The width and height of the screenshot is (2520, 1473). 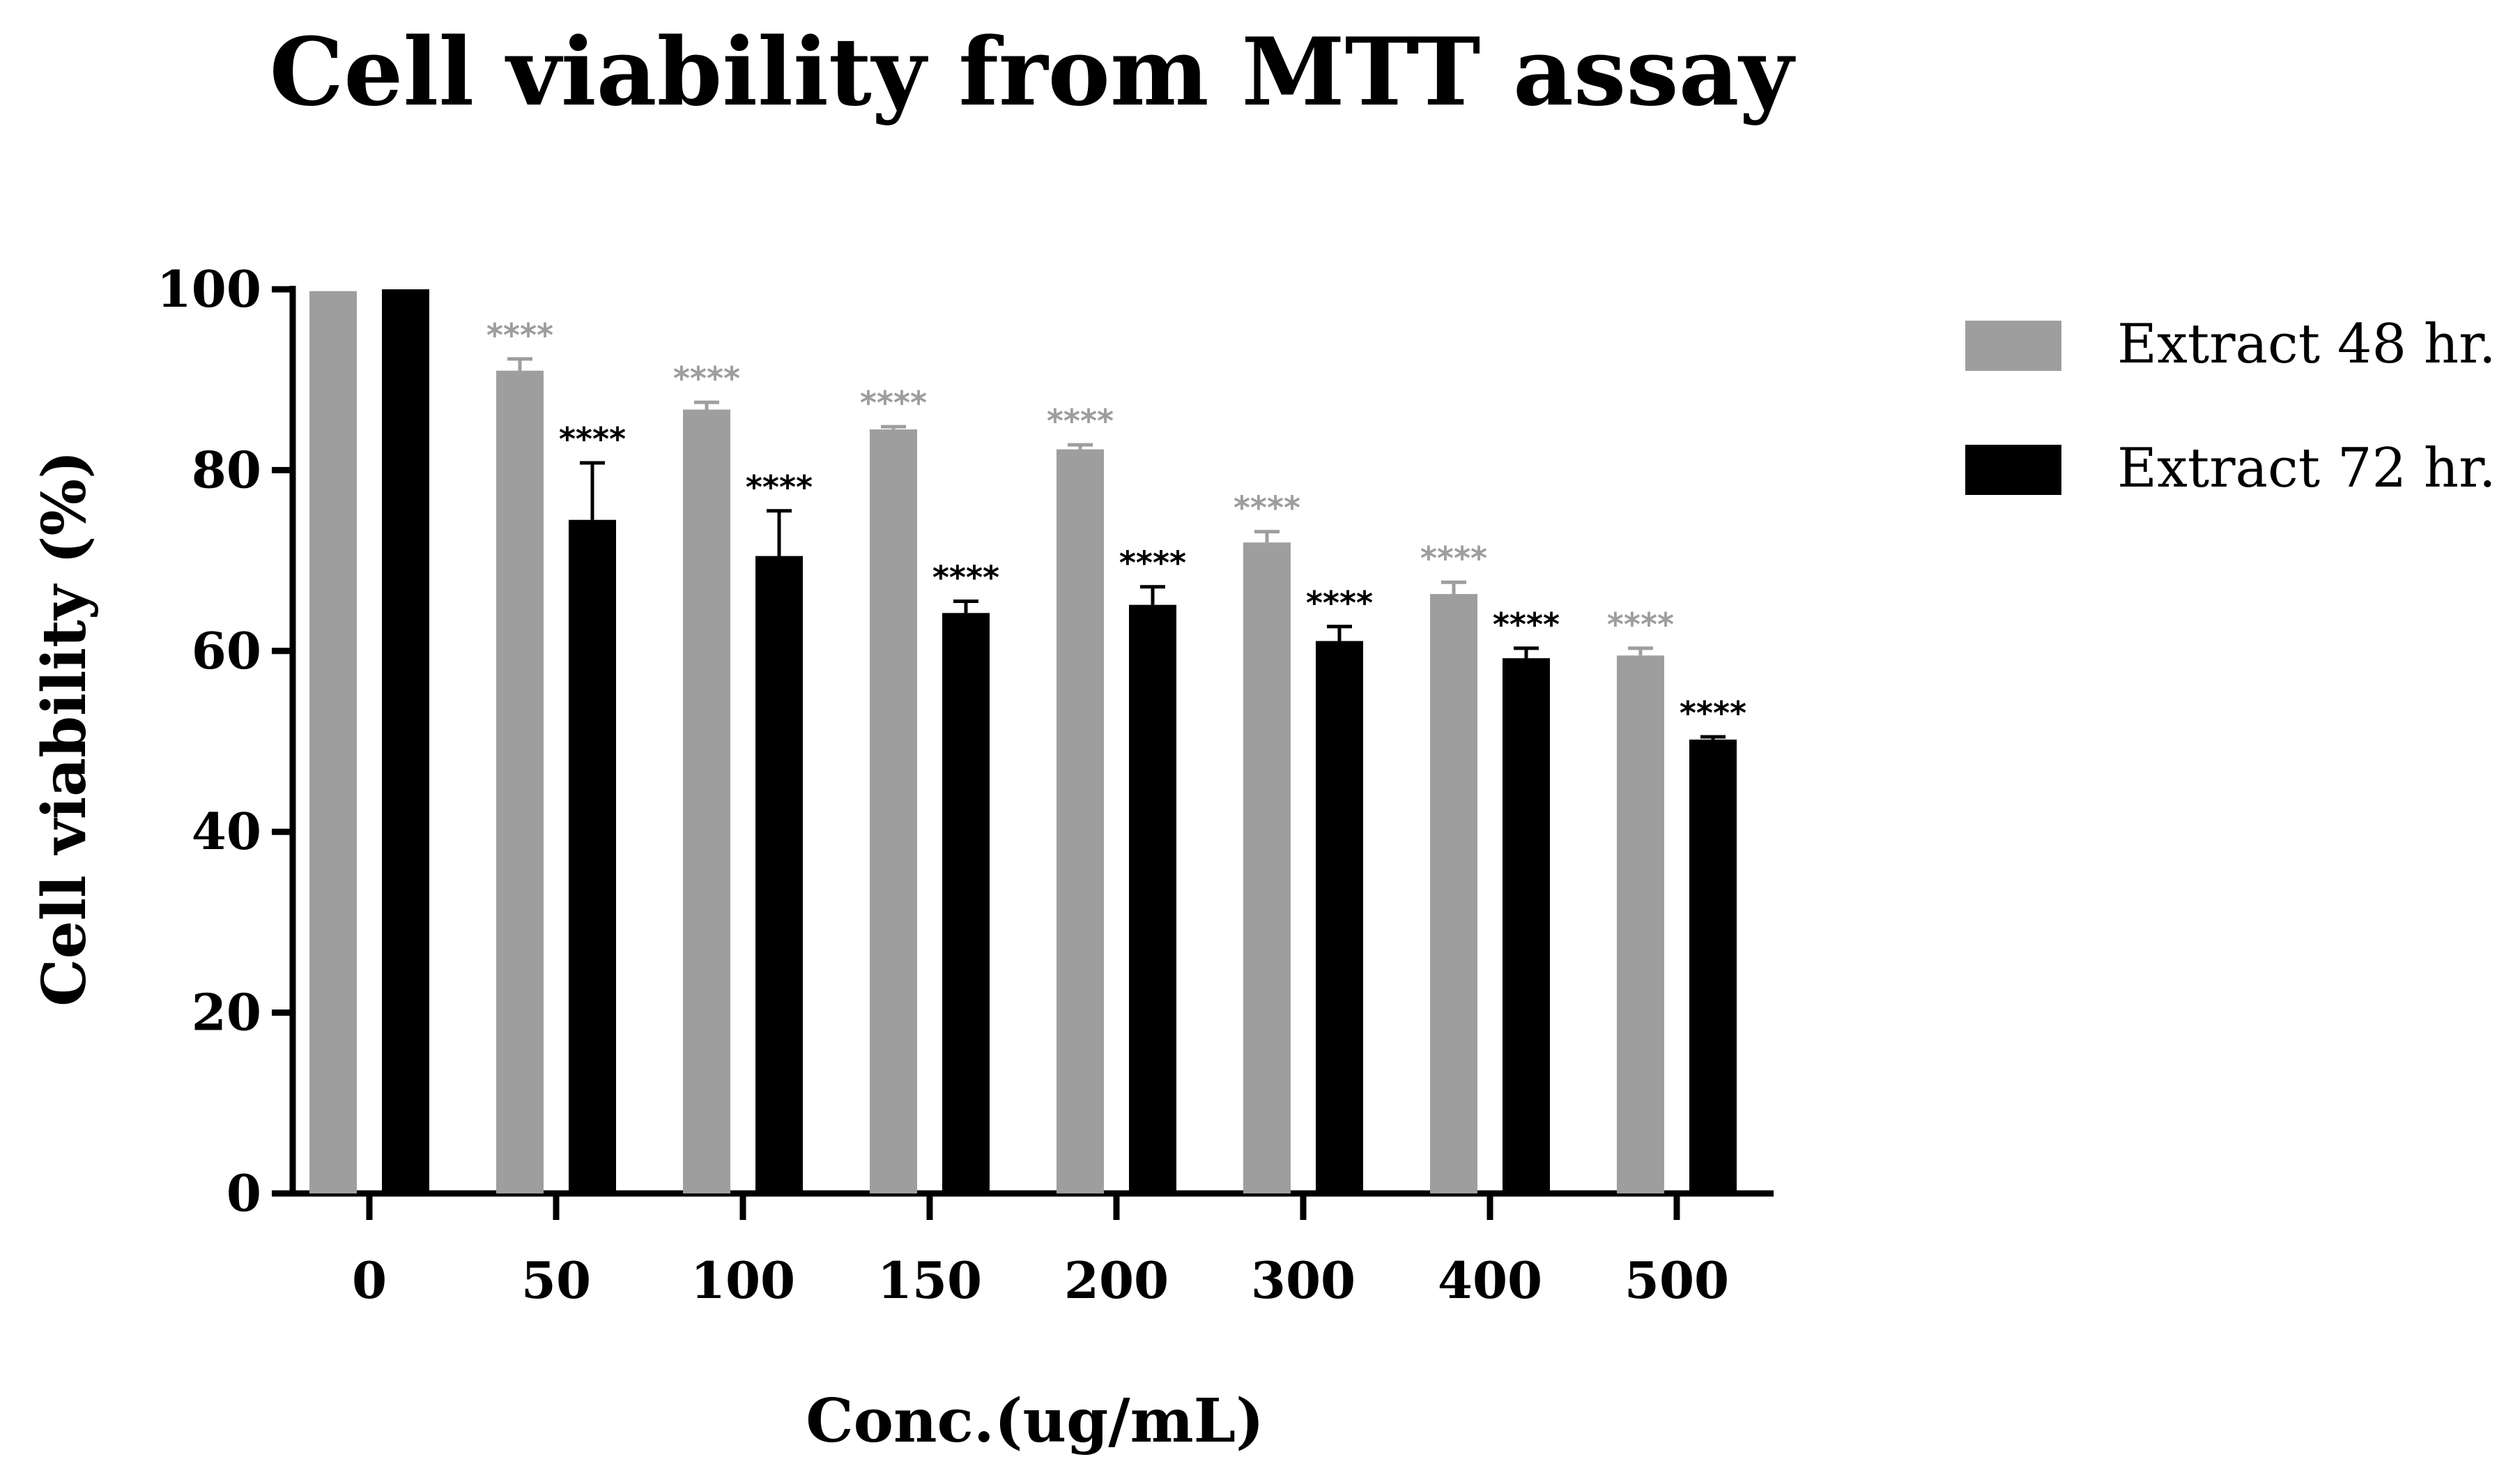 I want to click on x-tick-label: 400, so click(x=1490, y=1280).